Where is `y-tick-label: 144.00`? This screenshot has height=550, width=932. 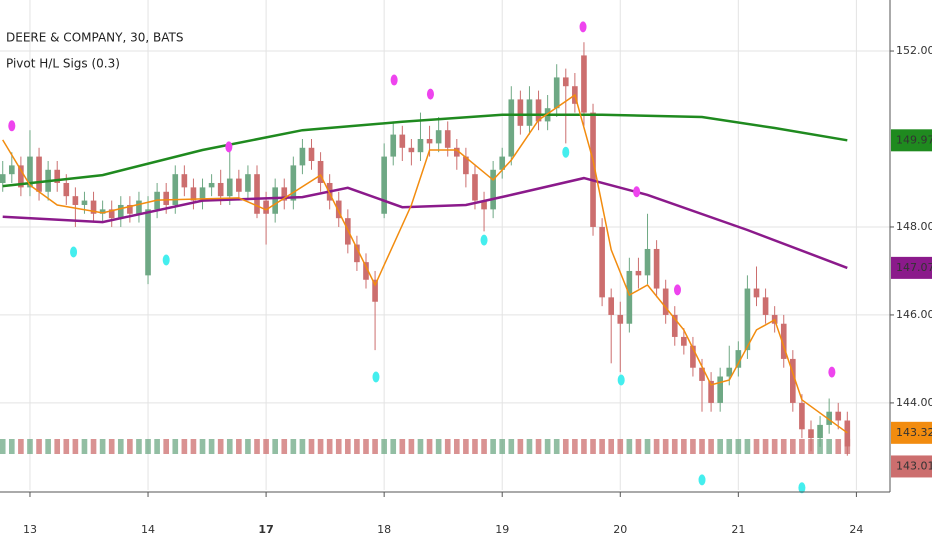
y-tick-label: 144.00 is located at coordinates (914, 402).